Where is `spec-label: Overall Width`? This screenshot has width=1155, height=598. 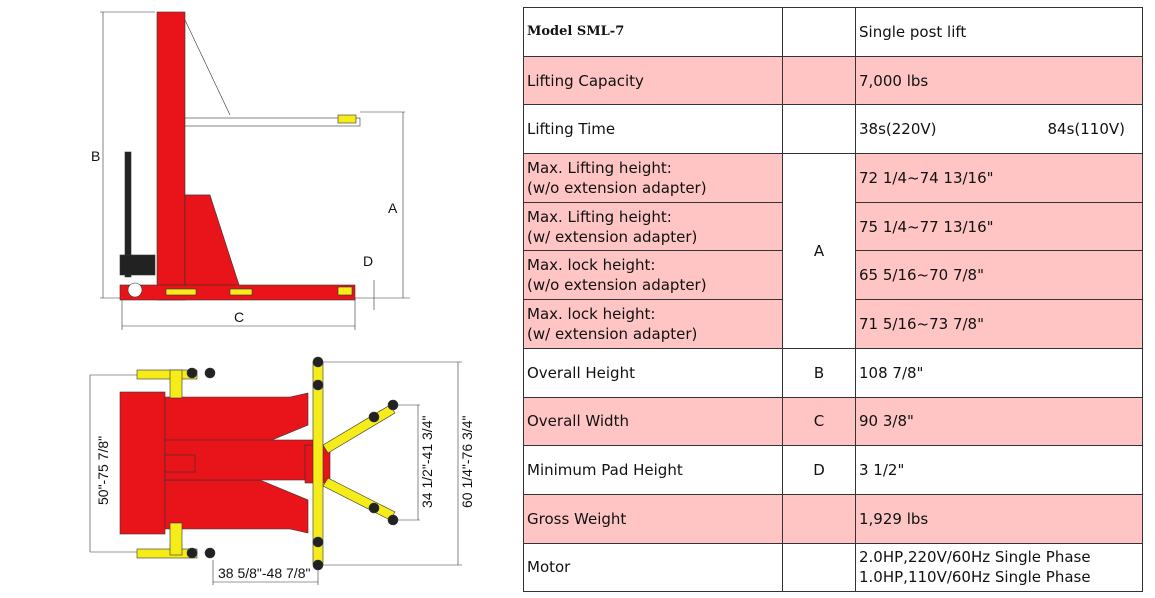
spec-label: Overall Width is located at coordinates (653, 421).